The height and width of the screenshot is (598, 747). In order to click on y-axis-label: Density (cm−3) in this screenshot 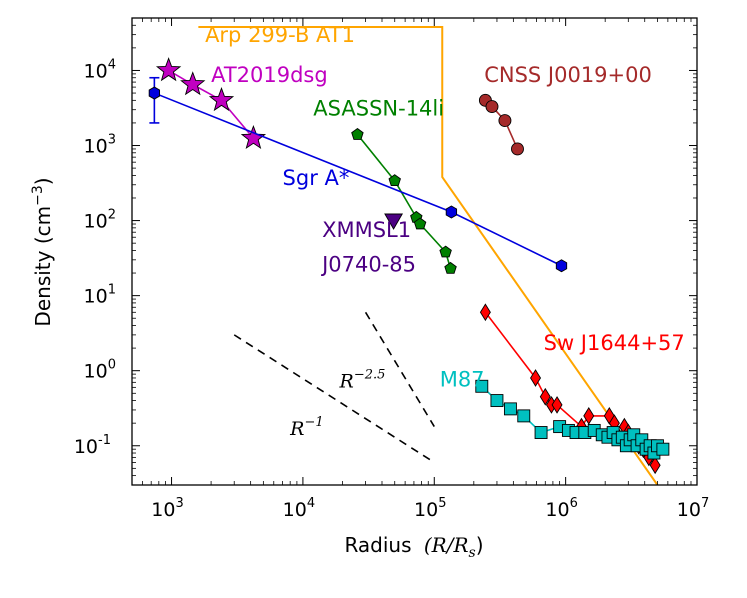, I will do `click(42, 251)`.